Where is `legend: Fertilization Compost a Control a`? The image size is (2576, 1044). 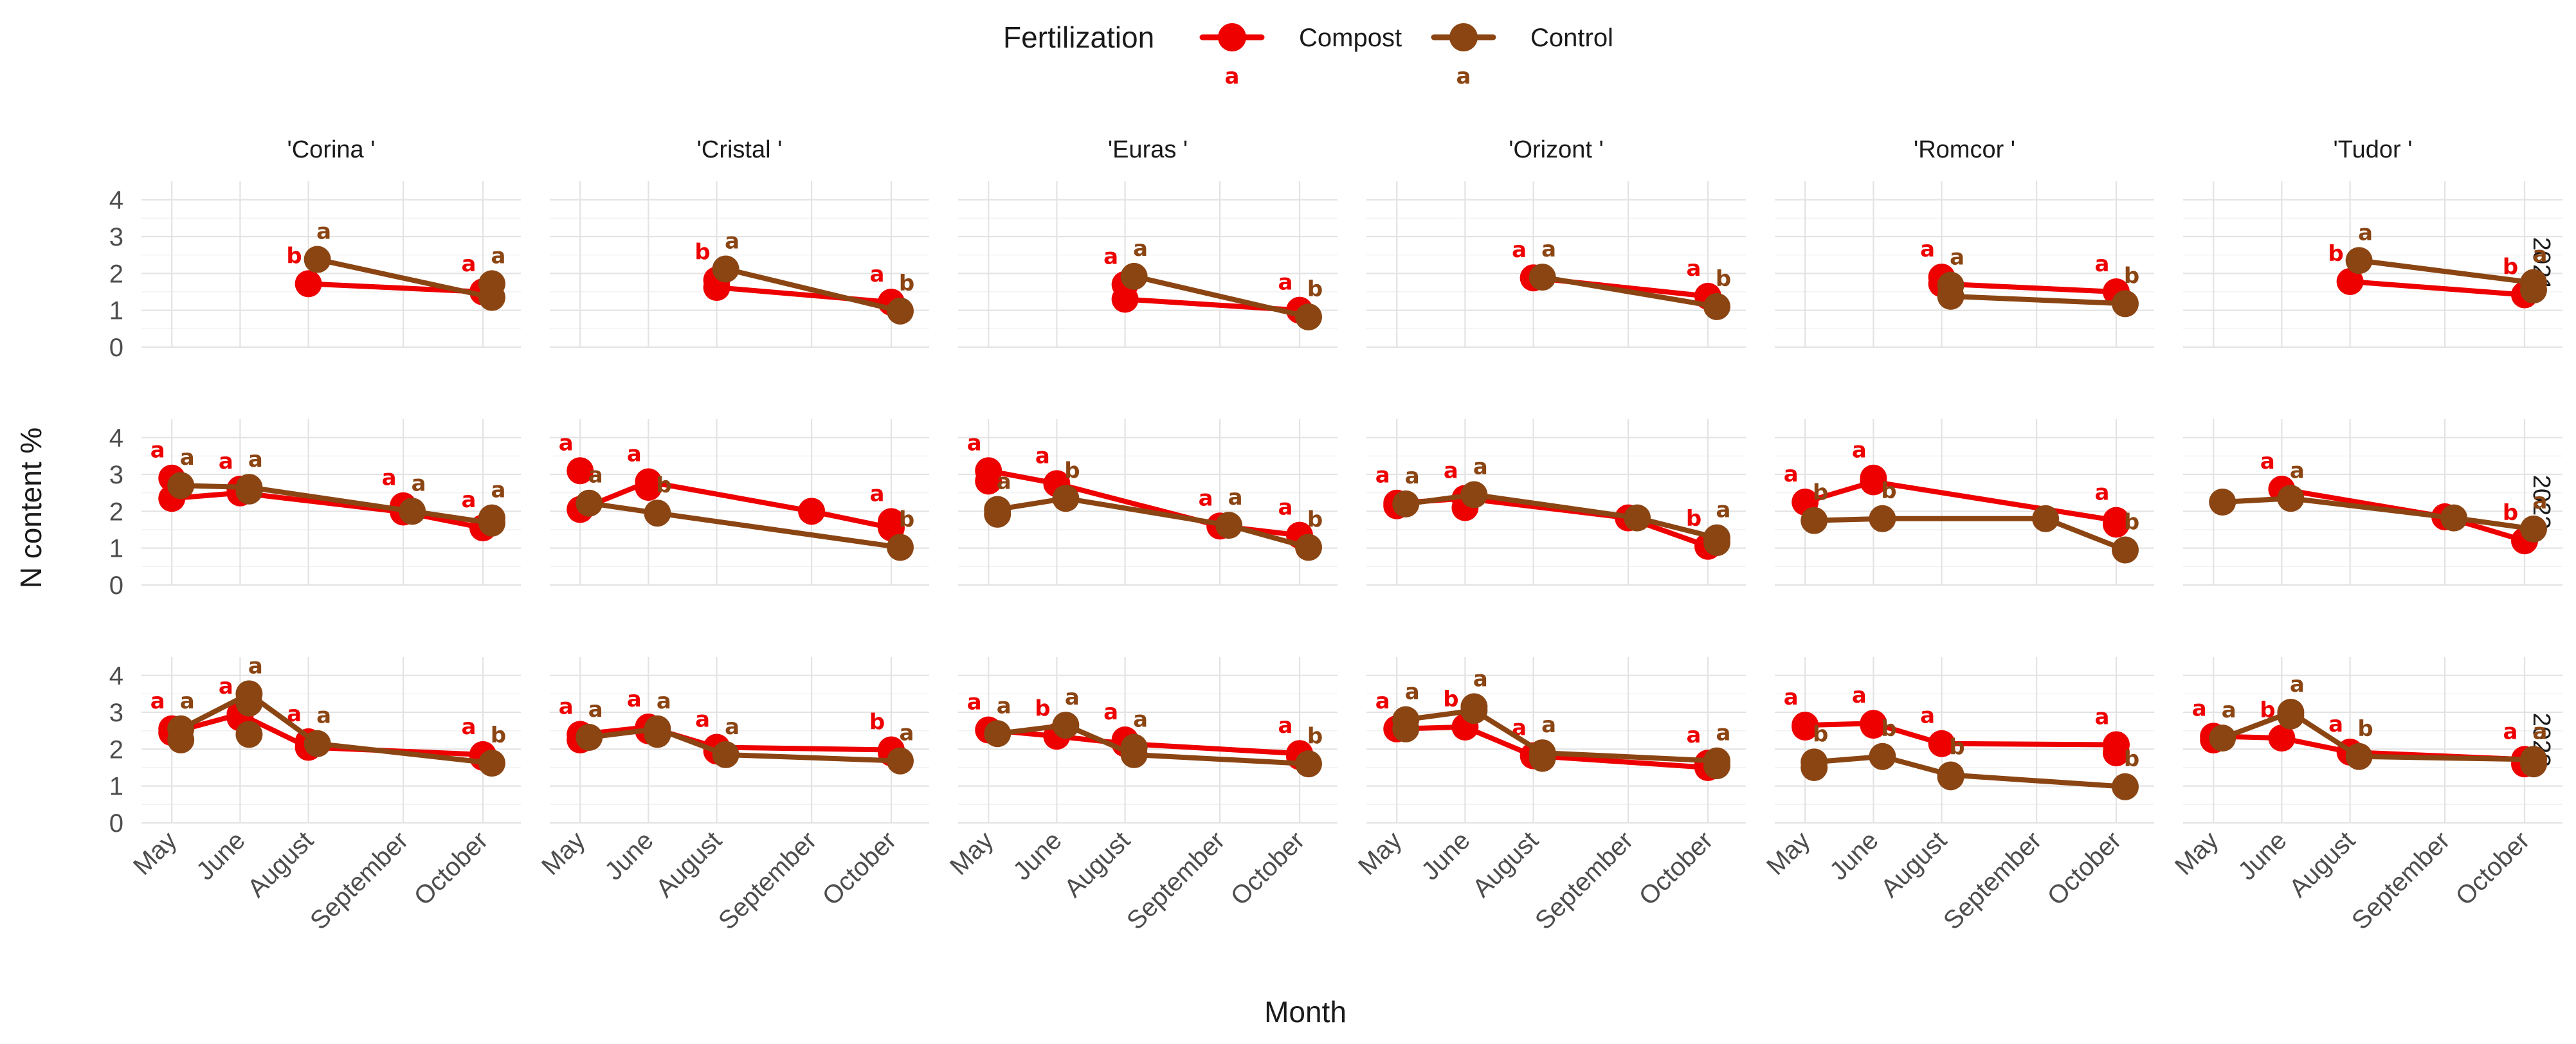
legend: Fertilization Compost a Control a is located at coordinates (1308, 55).